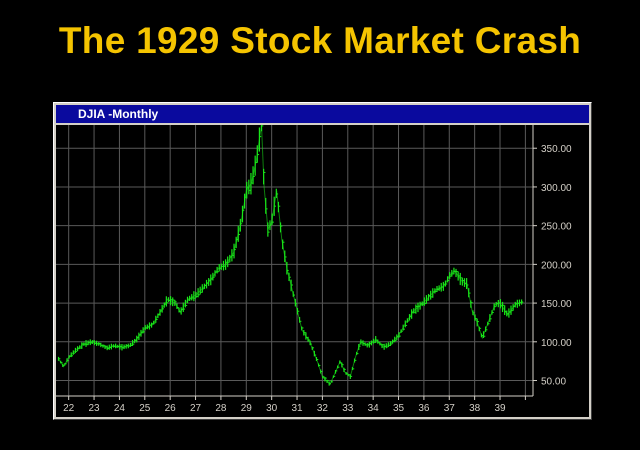  I want to click on x-tick-label: 24, so click(120, 408).